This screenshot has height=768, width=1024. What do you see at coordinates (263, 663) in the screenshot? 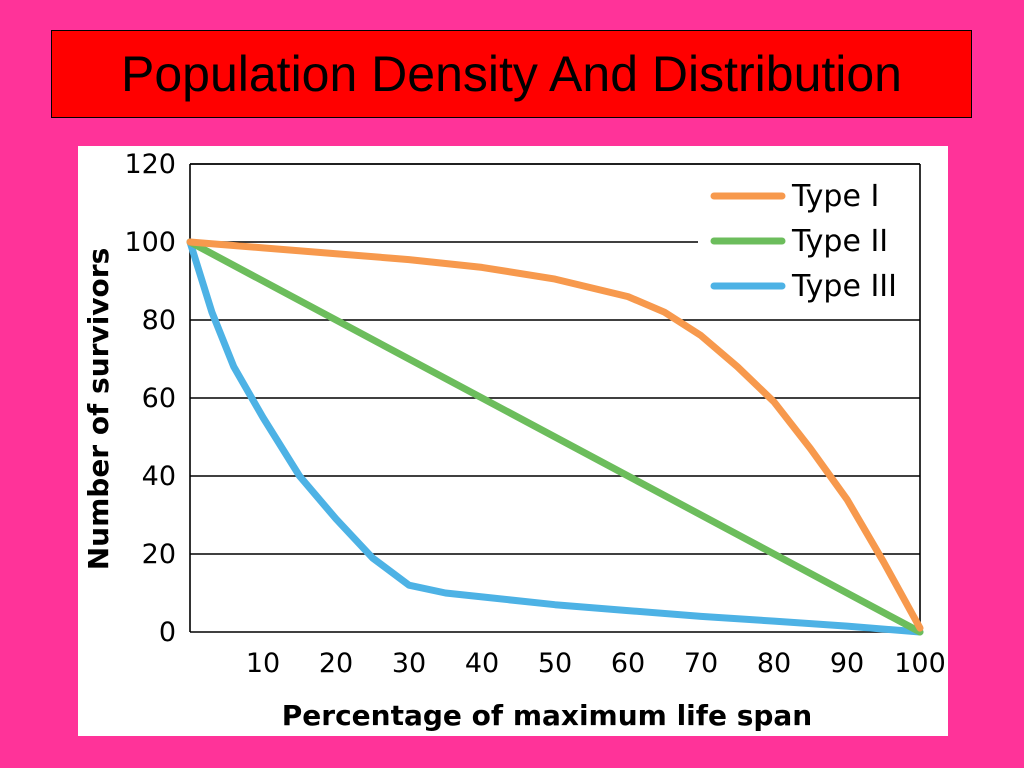
I see `x-tick-label: 10` at bounding box center [263, 663].